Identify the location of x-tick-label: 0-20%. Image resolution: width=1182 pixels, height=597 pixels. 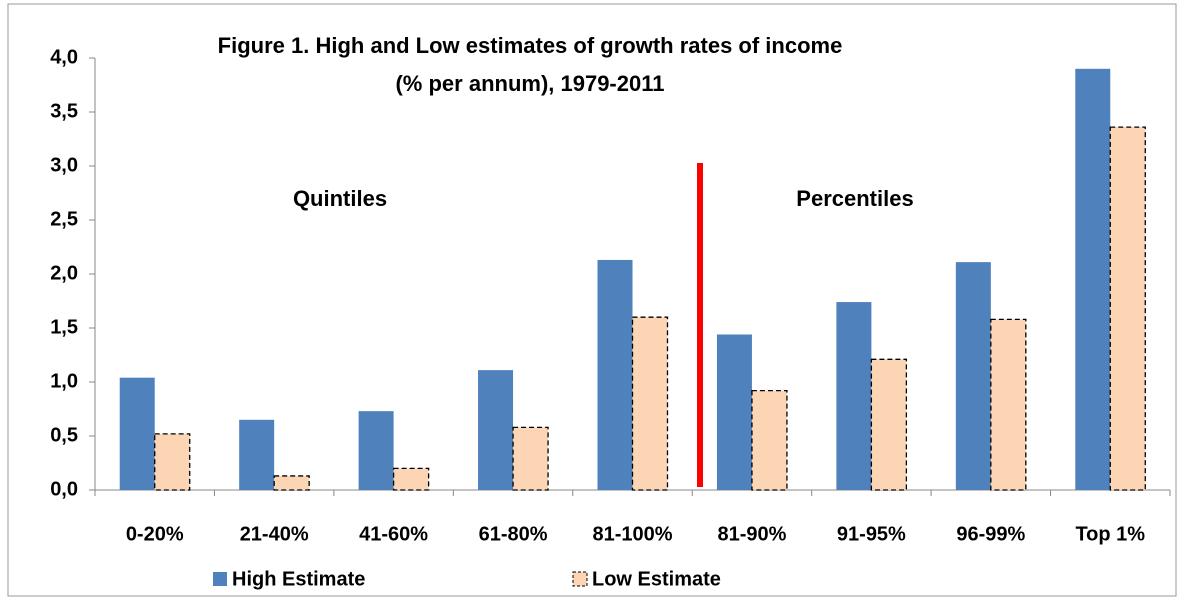
(155, 534).